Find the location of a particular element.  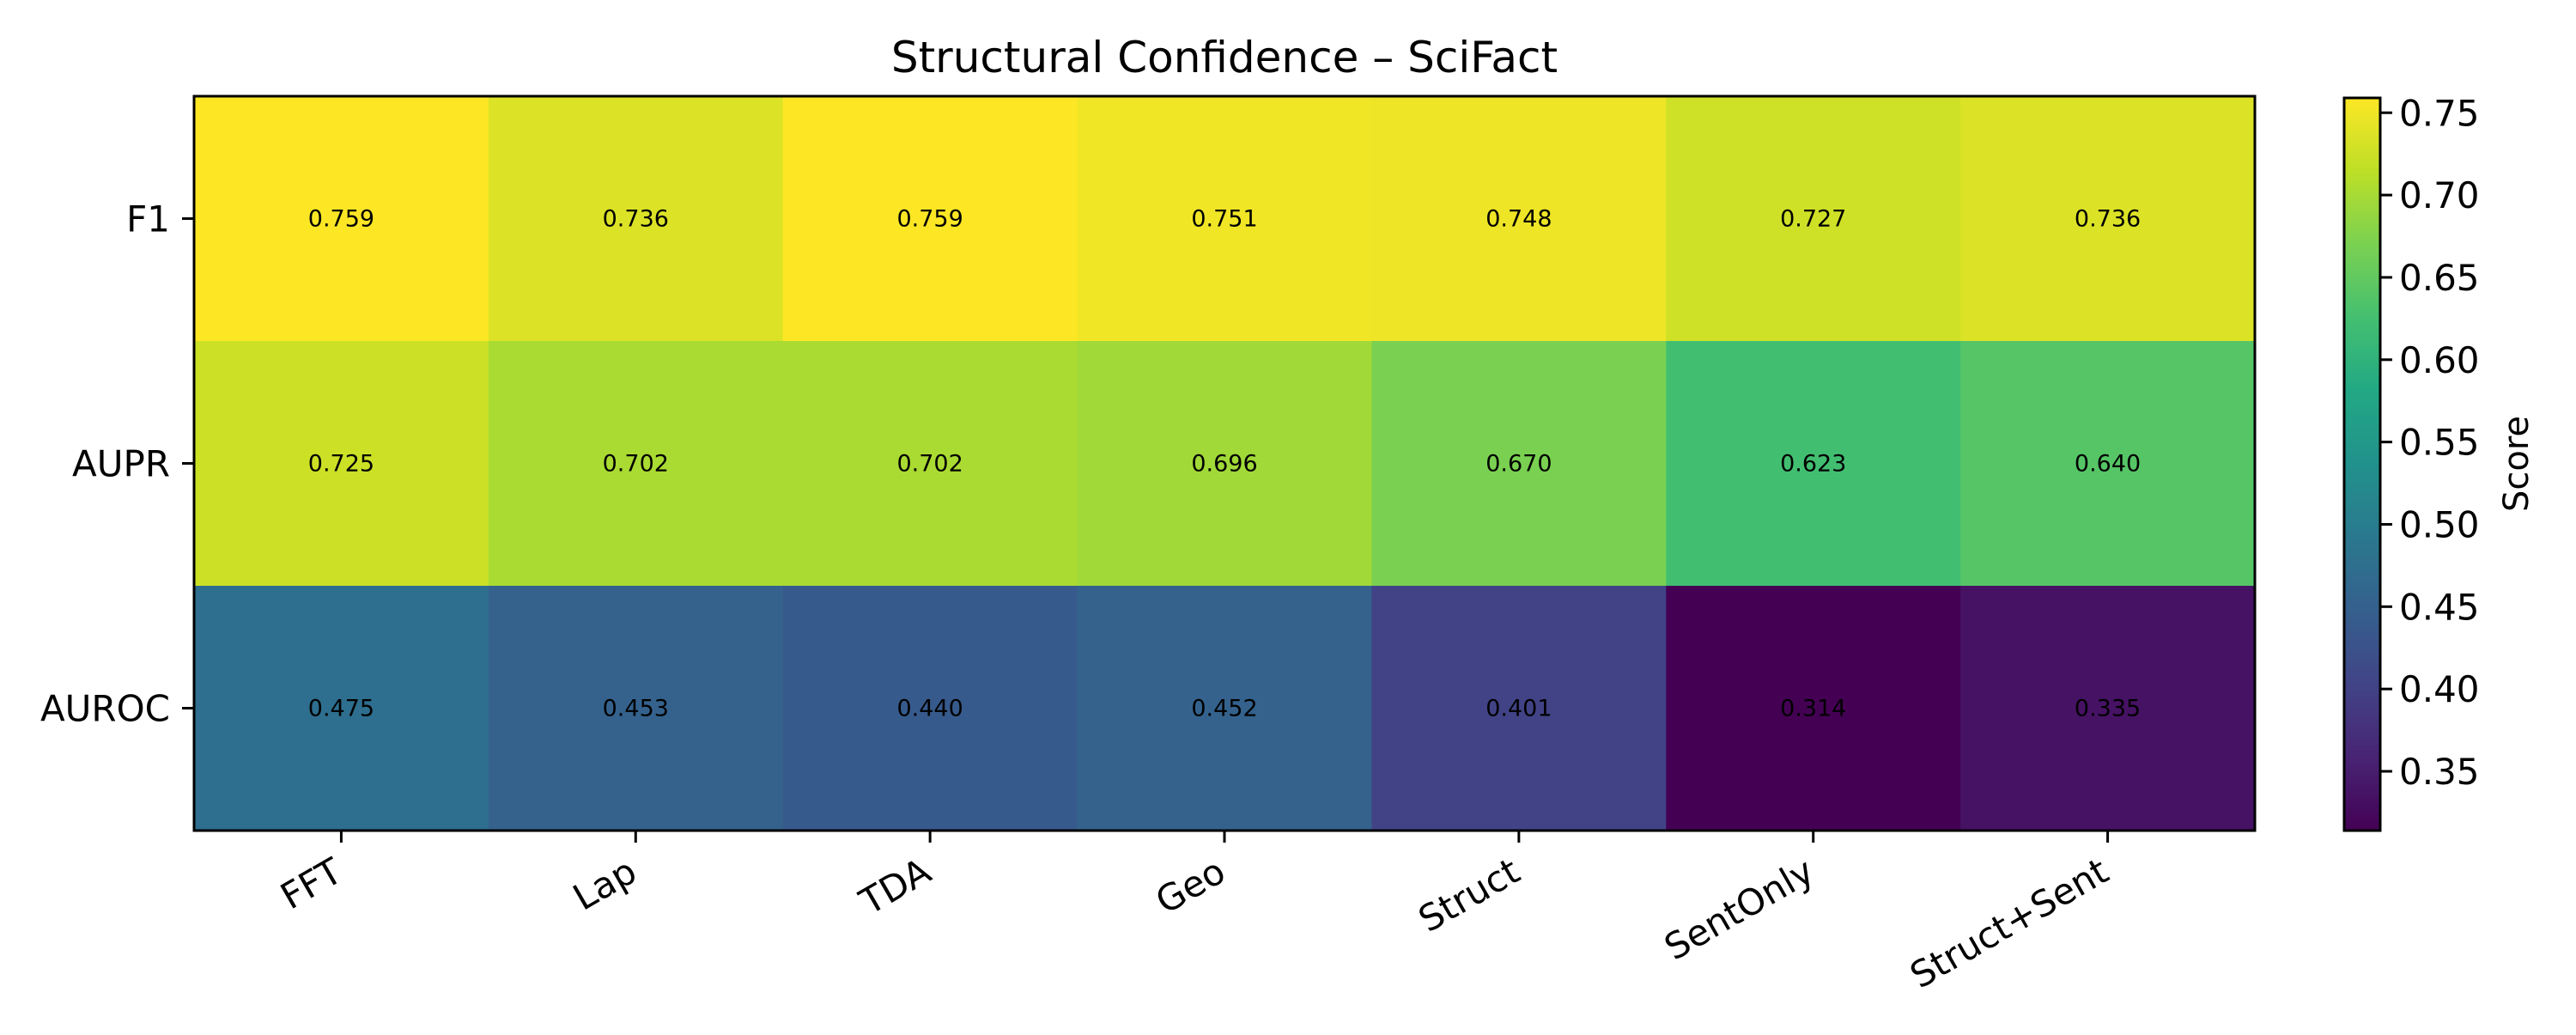

cell-value-label: 0.725 is located at coordinates (341, 464).